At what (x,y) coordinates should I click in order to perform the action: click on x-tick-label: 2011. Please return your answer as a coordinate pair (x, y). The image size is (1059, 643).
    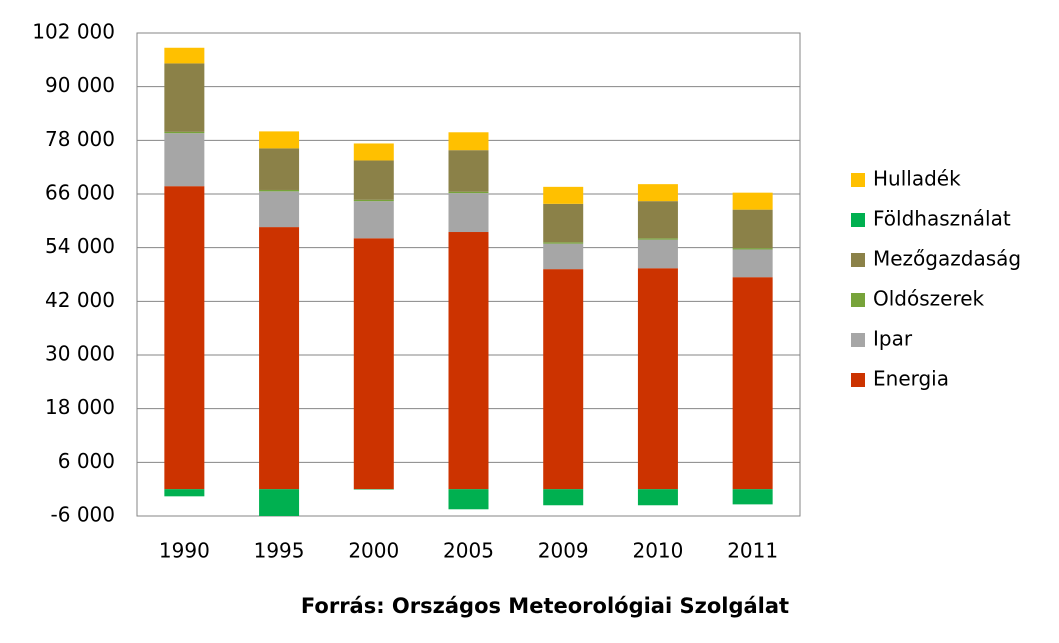
    Looking at the image, I should click on (752, 551).